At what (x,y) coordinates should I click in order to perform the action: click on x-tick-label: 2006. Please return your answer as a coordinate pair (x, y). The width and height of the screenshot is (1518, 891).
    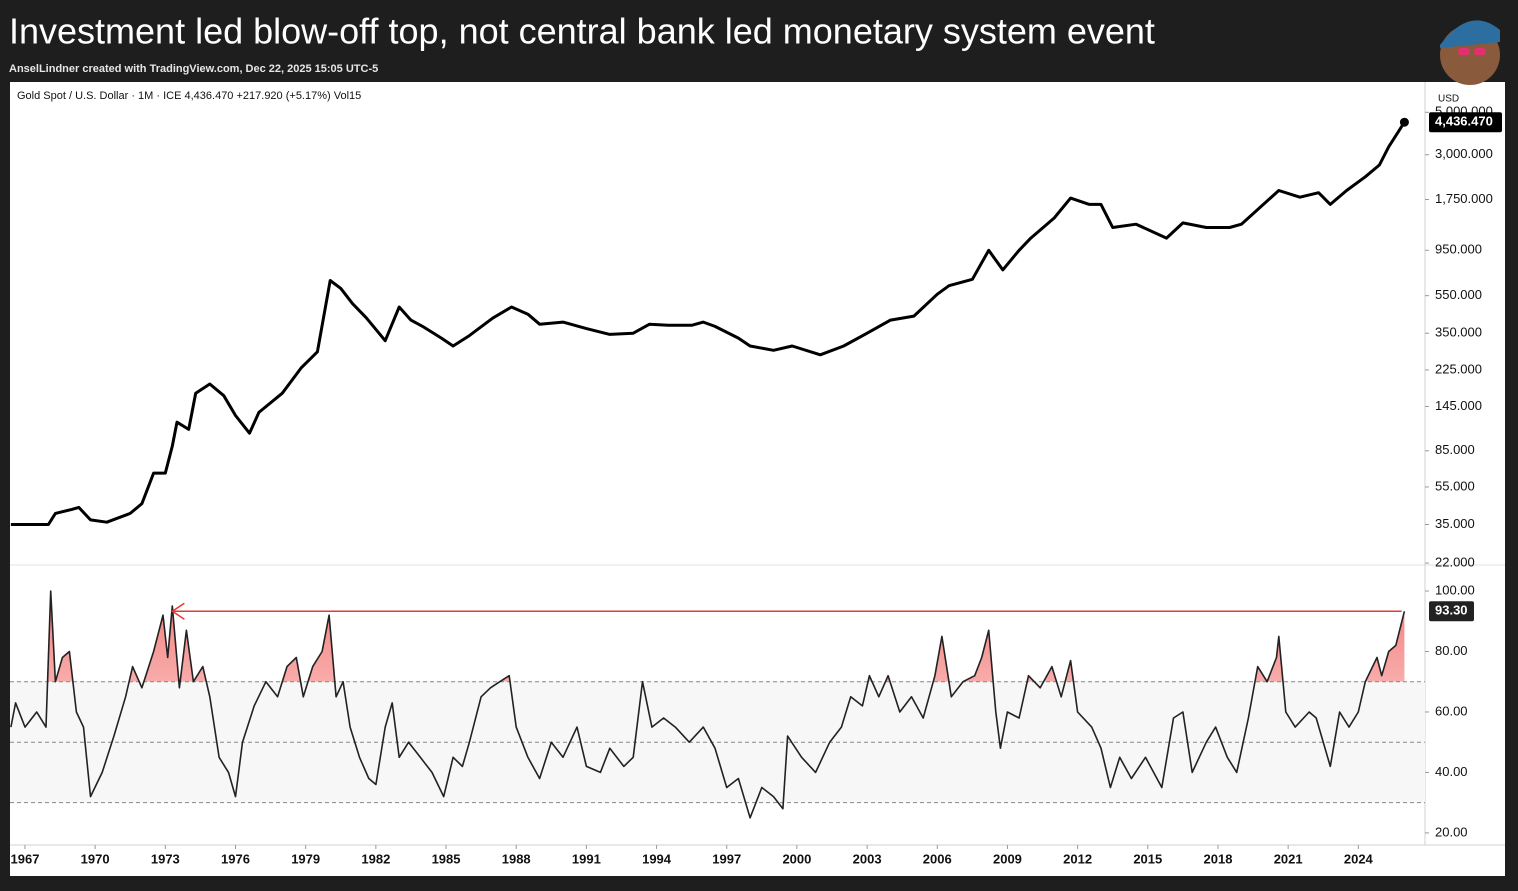
    Looking at the image, I should click on (937, 858).